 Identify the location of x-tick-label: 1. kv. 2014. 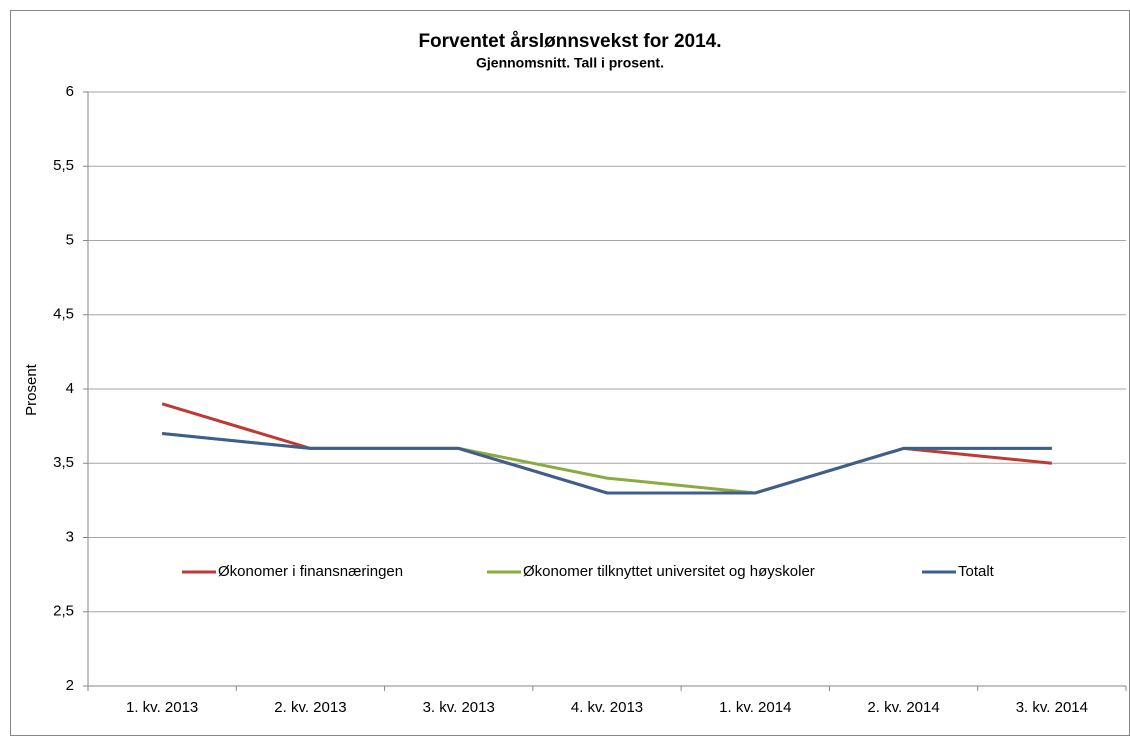
(755, 707).